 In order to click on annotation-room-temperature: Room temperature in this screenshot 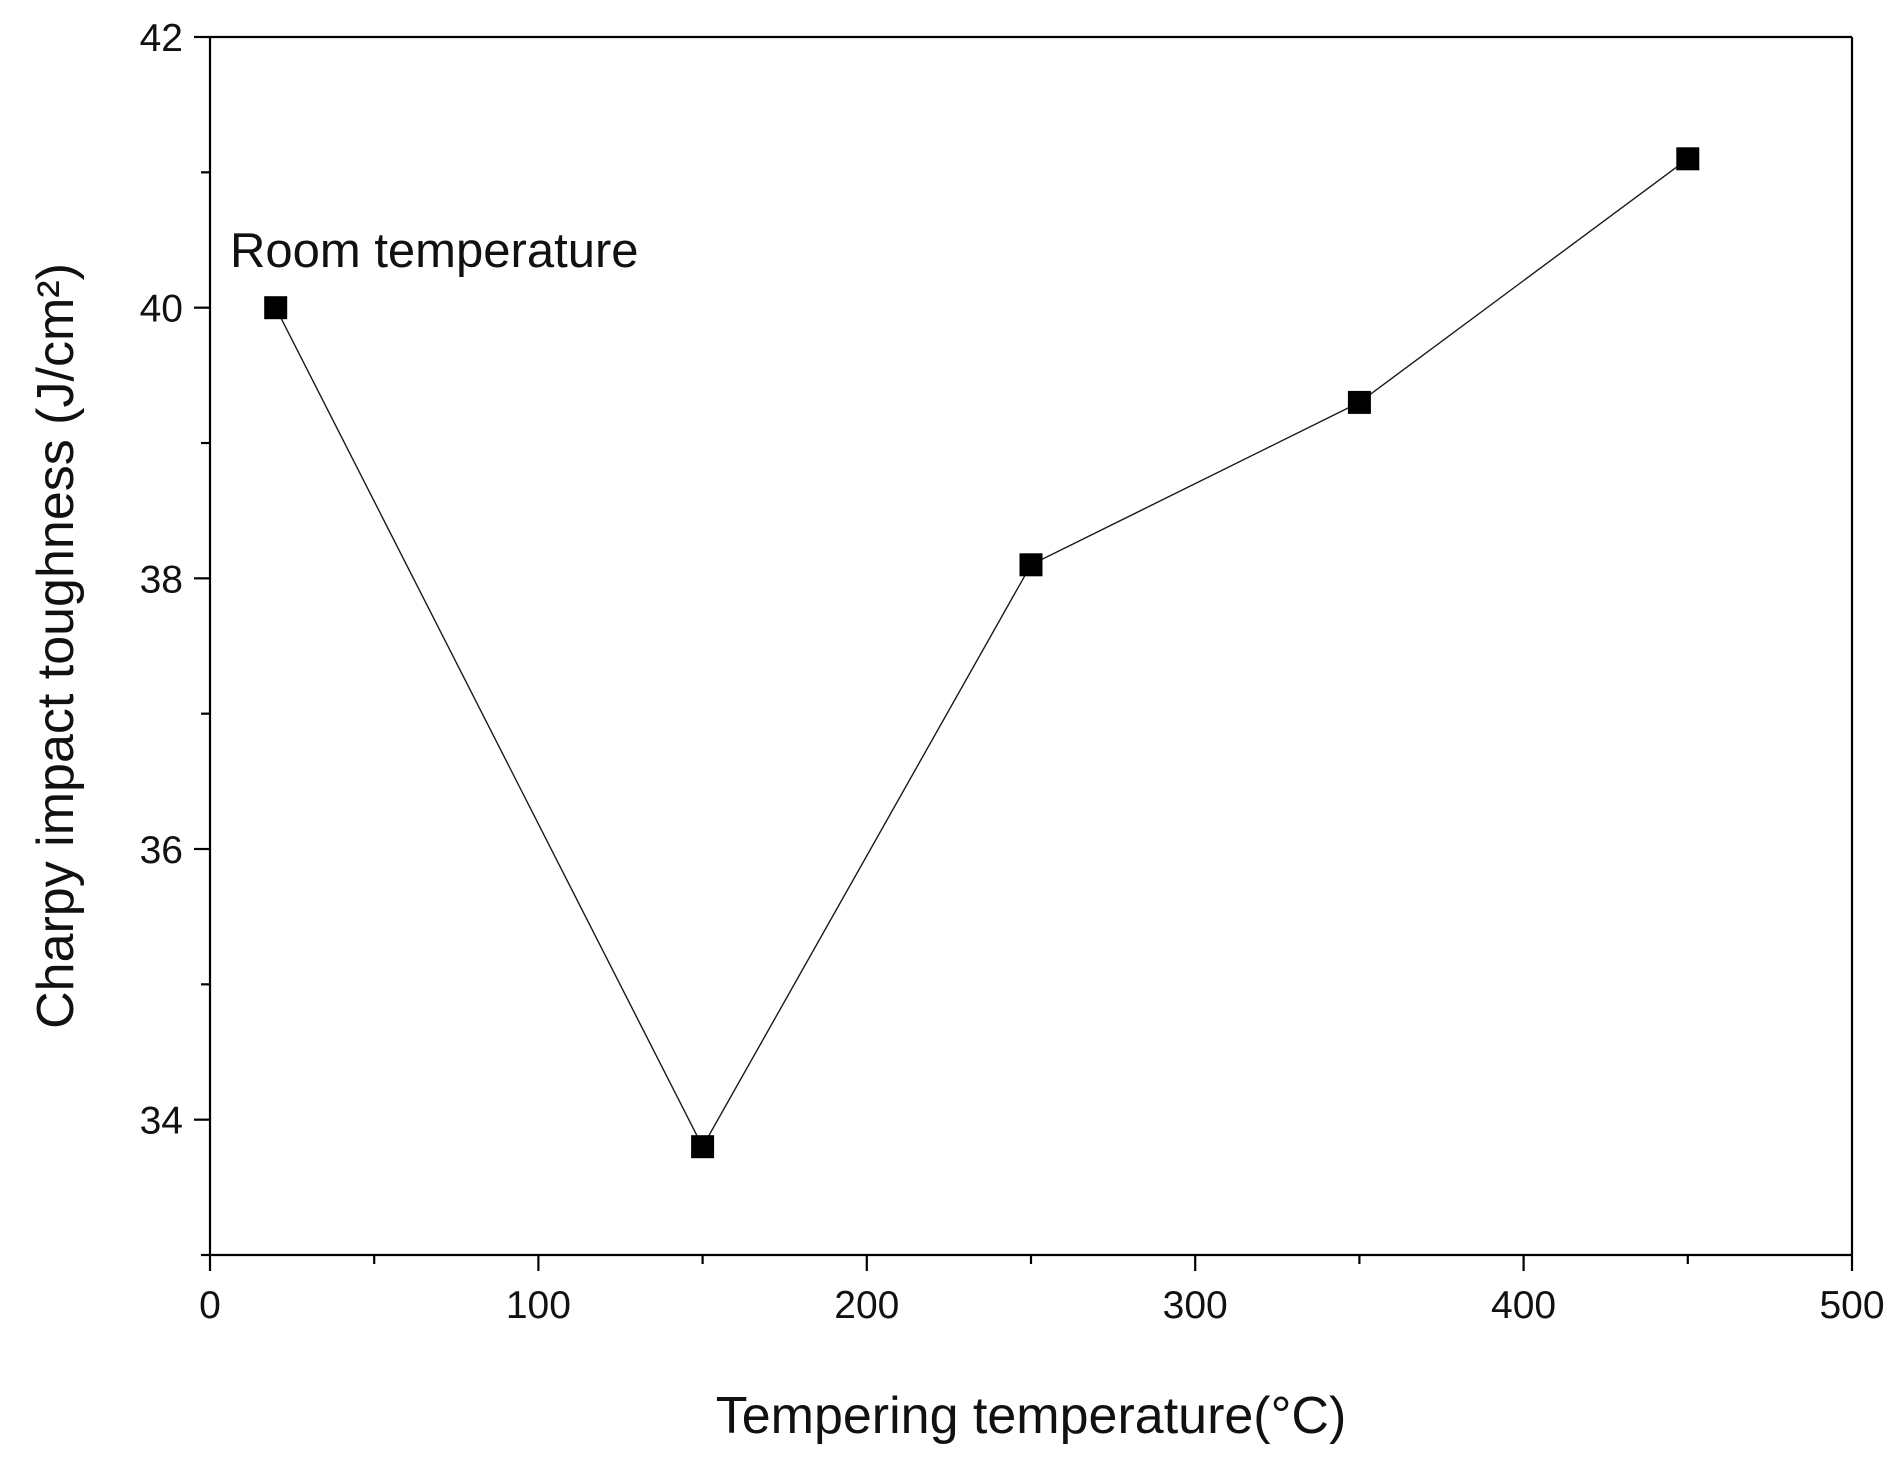, I will do `click(434, 251)`.